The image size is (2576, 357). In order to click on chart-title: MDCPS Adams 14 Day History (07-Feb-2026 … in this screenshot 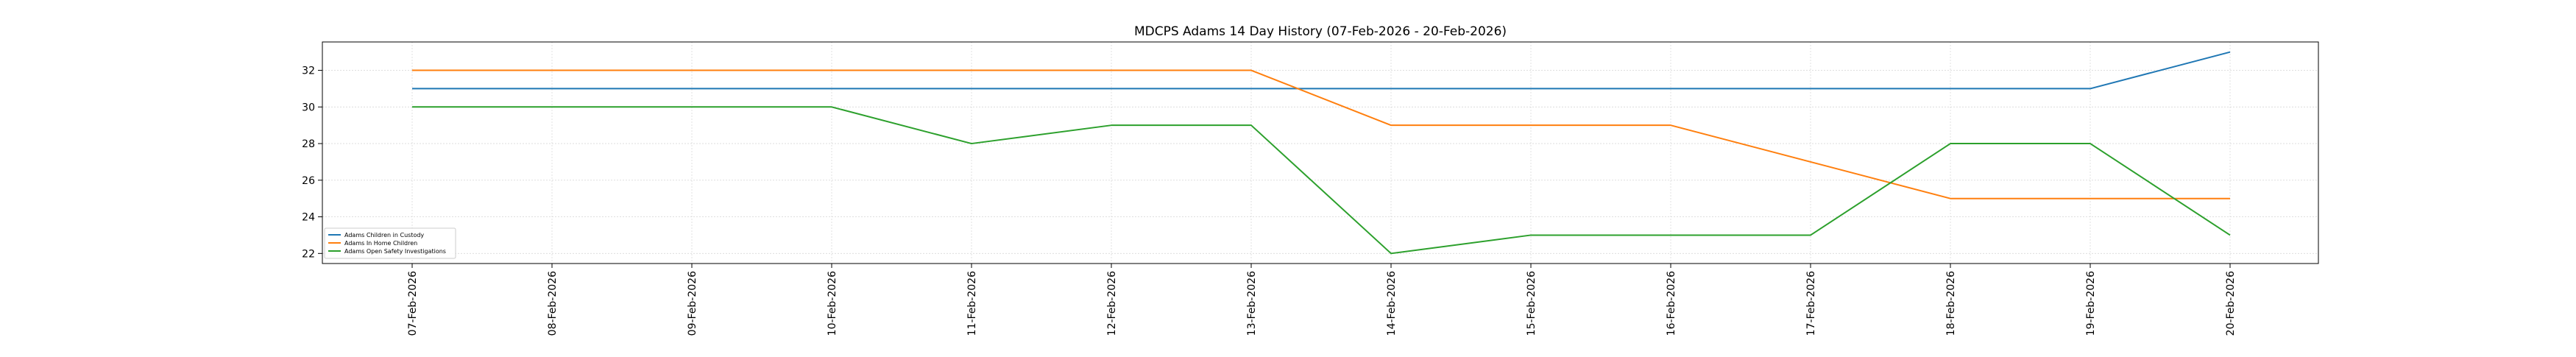, I will do `click(1320, 32)`.